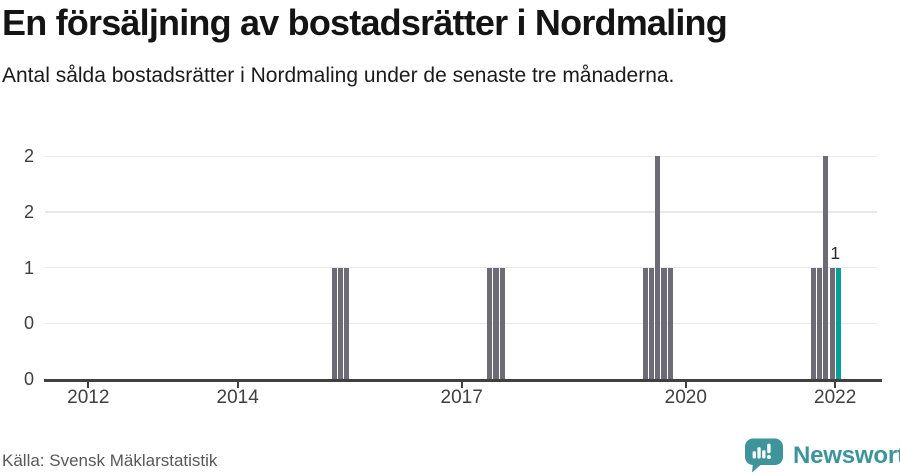 The height and width of the screenshot is (474, 900). Describe the element at coordinates (685, 397) in the screenshot. I see `x-tick-label: 2020` at that location.